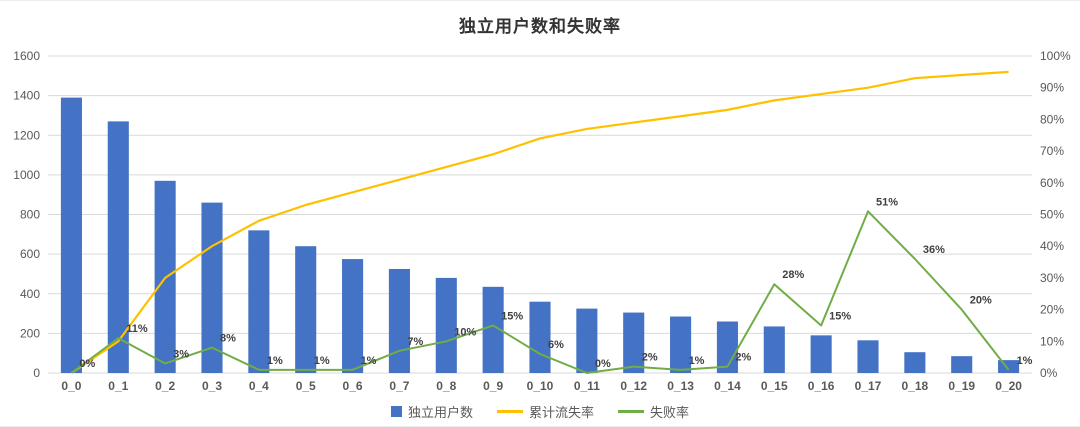 The width and height of the screenshot is (1080, 427). I want to click on svg-text: 7%, so click(415, 342).